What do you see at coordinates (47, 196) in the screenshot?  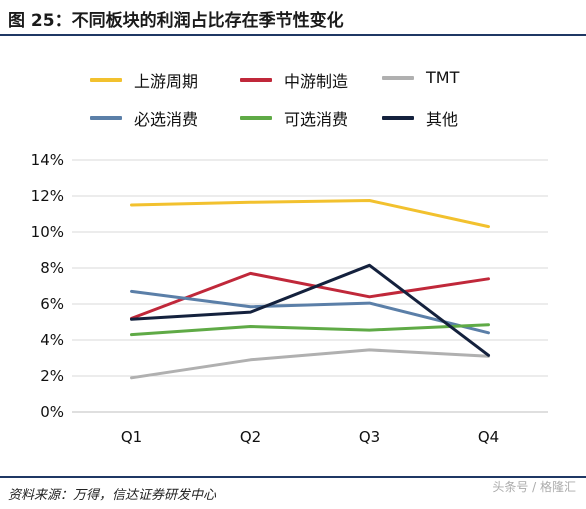 I see `y-tick-label: 12%` at bounding box center [47, 196].